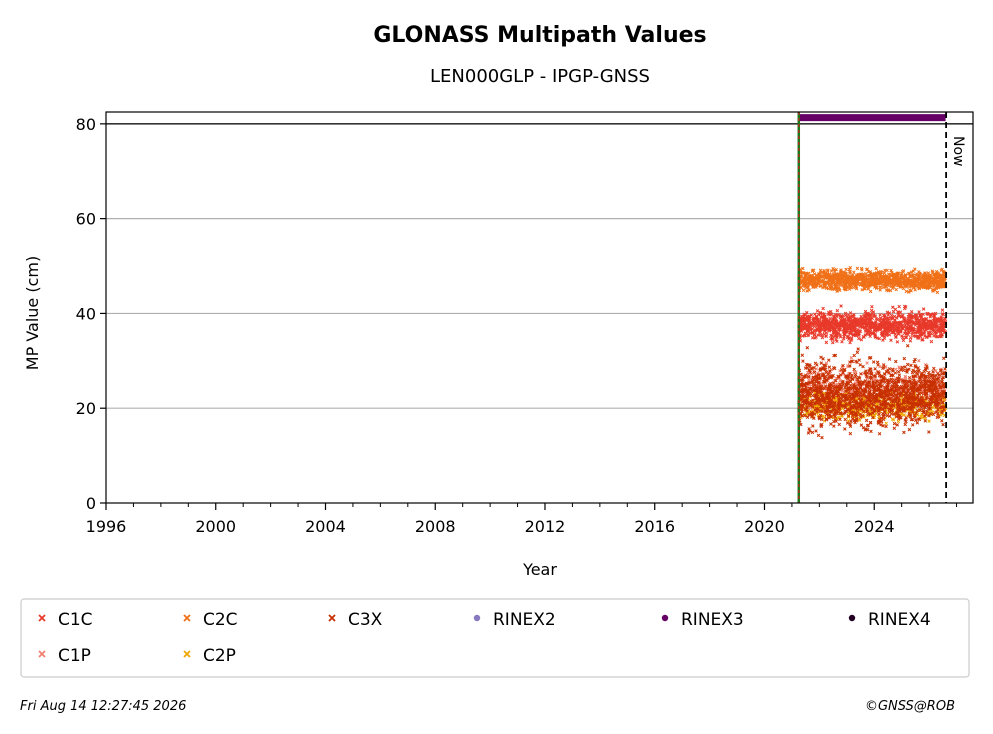 The image size is (993, 734). What do you see at coordinates (86, 219) in the screenshot?
I see `y-tick-label: 60` at bounding box center [86, 219].